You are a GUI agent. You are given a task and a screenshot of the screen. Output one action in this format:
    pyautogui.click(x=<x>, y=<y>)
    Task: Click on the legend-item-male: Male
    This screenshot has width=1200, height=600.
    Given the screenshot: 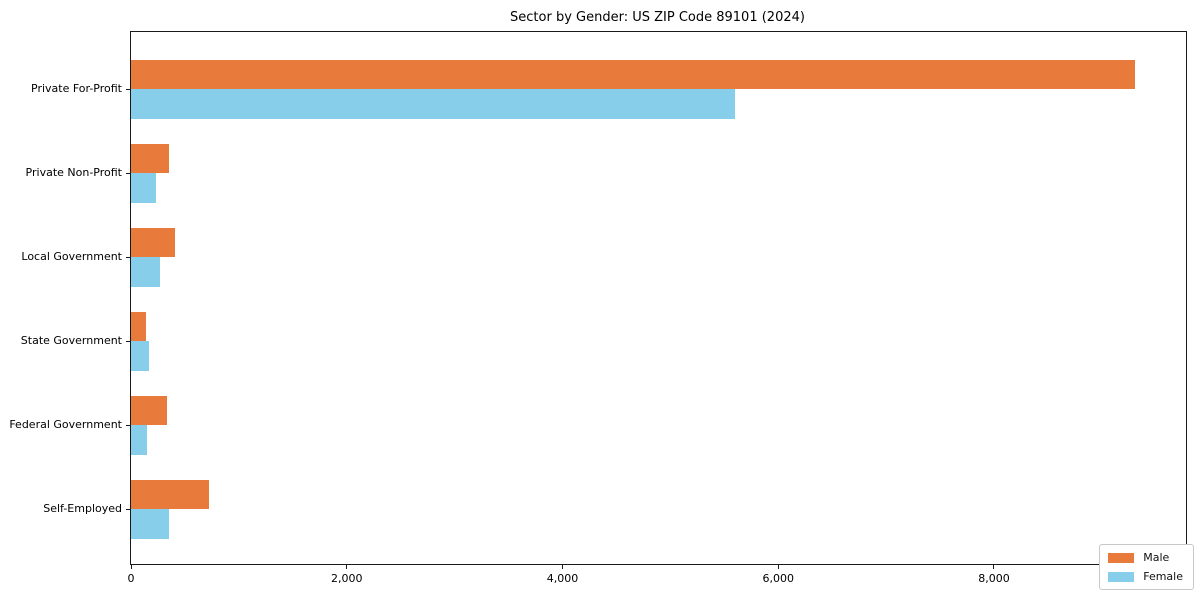 What is the action you would take?
    pyautogui.click(x=1145, y=557)
    